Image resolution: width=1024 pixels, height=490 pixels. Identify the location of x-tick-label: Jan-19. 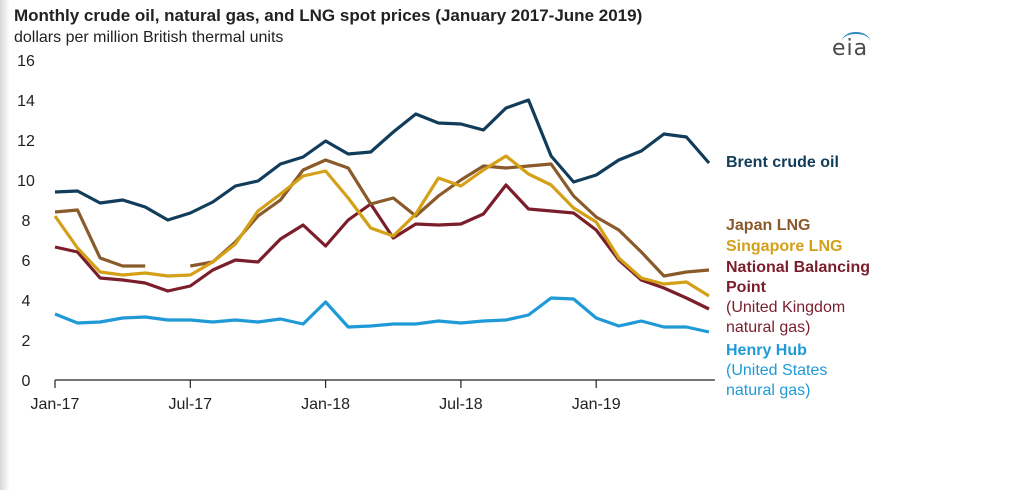
(596, 404).